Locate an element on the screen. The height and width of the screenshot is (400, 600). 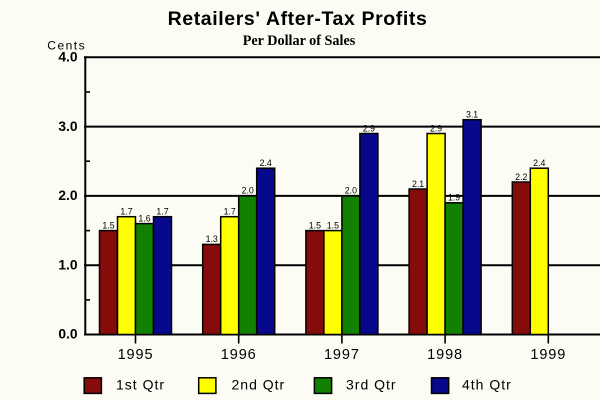
svg-text: 2.1 is located at coordinates (418, 184).